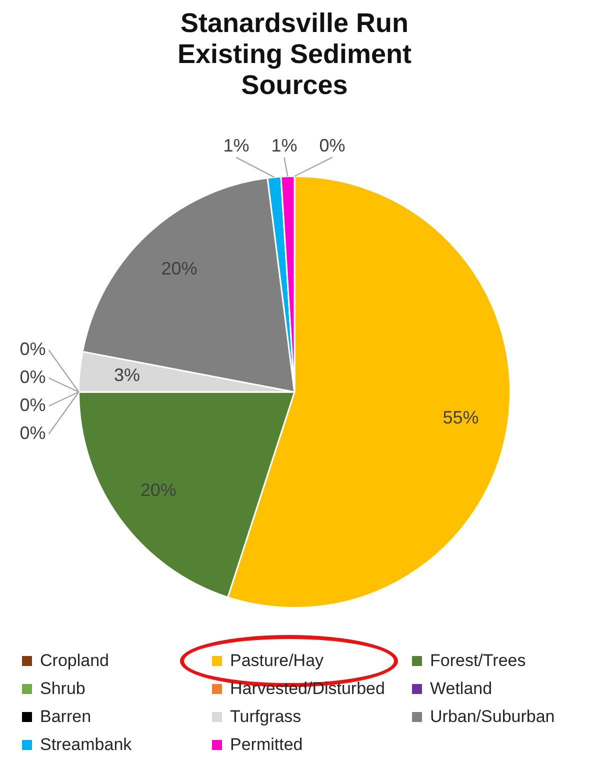 Image resolution: width=589 pixels, height=777 pixels. Describe the element at coordinates (127, 375) in the screenshot. I see `data-label: 3%` at that location.